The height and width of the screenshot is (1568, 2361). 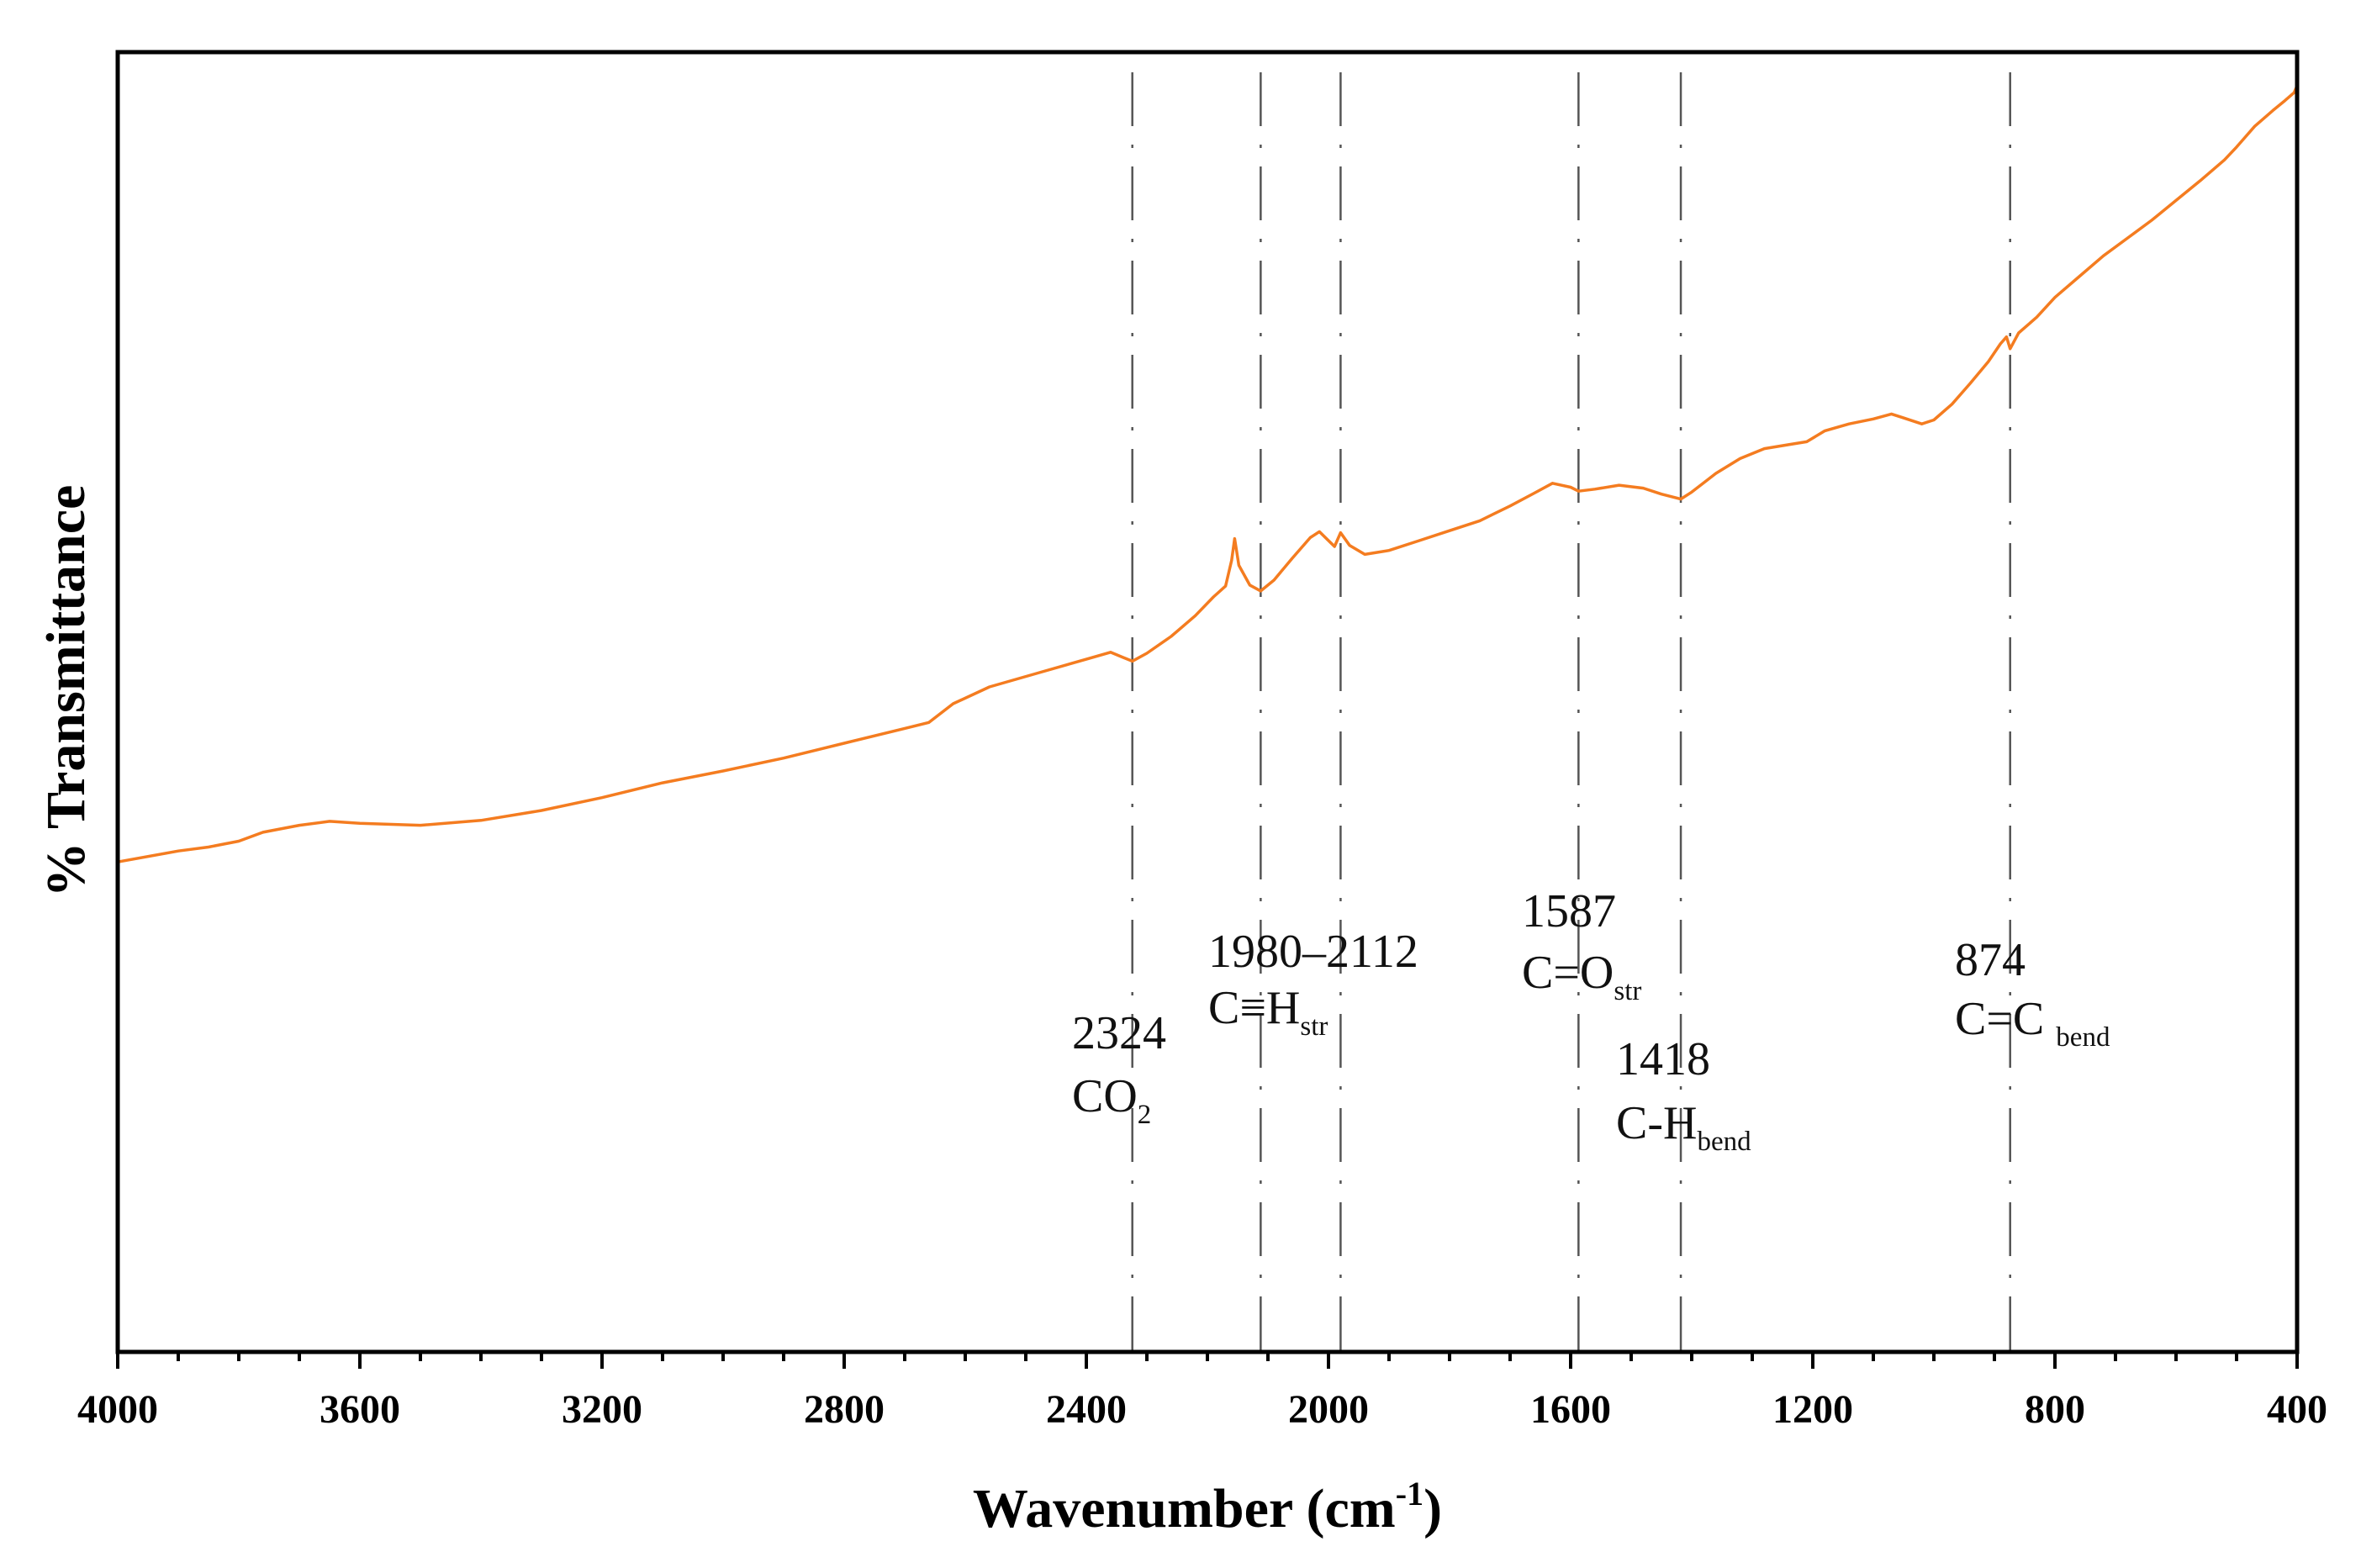 What do you see at coordinates (1119, 1033) in the screenshot?
I see `peak-label-2324: 2324` at bounding box center [1119, 1033].